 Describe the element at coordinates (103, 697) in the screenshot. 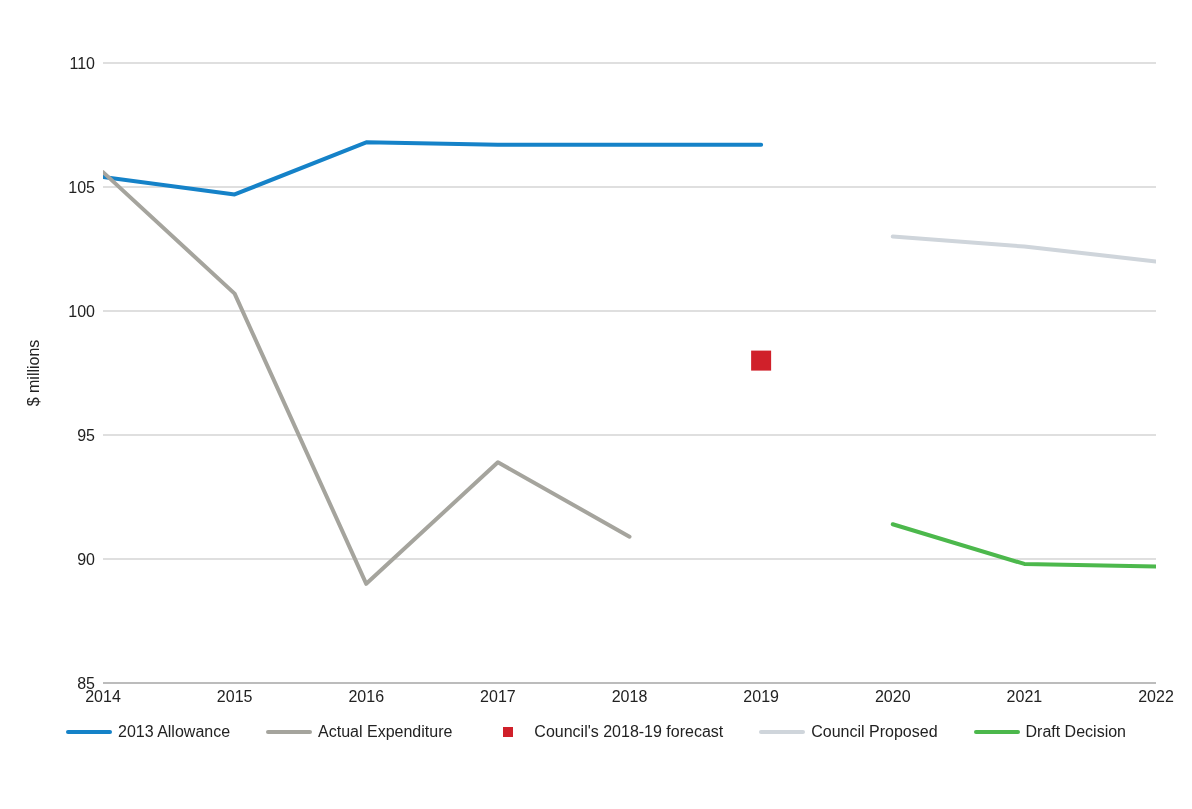

I see `x-tick-label: 2014` at that location.